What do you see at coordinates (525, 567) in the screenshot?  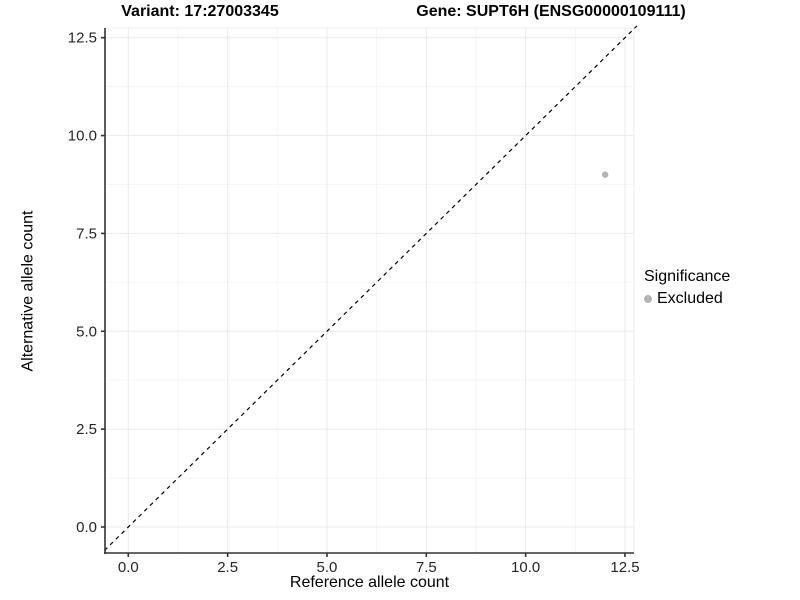 I see `x-tick-label: 10.0` at bounding box center [525, 567].